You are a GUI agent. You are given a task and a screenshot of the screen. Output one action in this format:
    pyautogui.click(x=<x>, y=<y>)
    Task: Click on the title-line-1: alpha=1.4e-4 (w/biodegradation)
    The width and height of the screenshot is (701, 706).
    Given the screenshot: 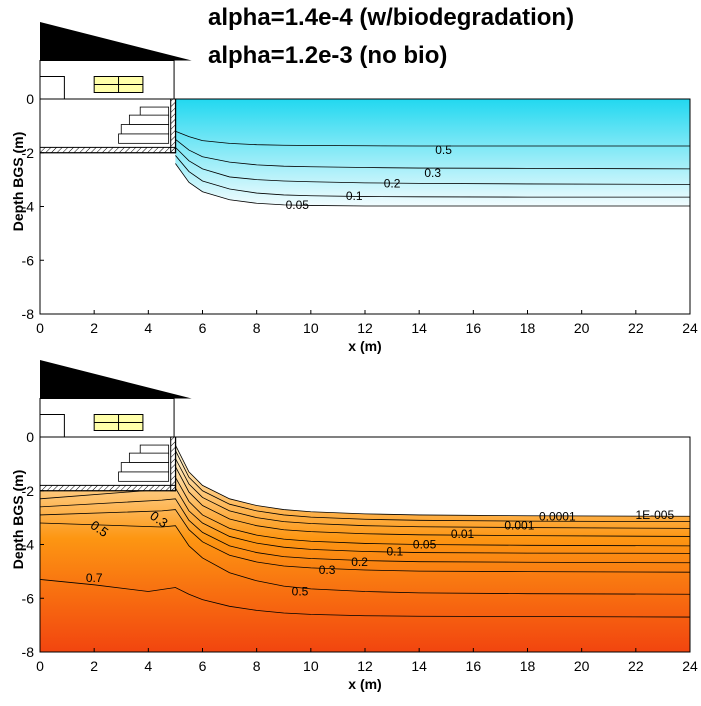 What is the action you would take?
    pyautogui.click(x=391, y=17)
    